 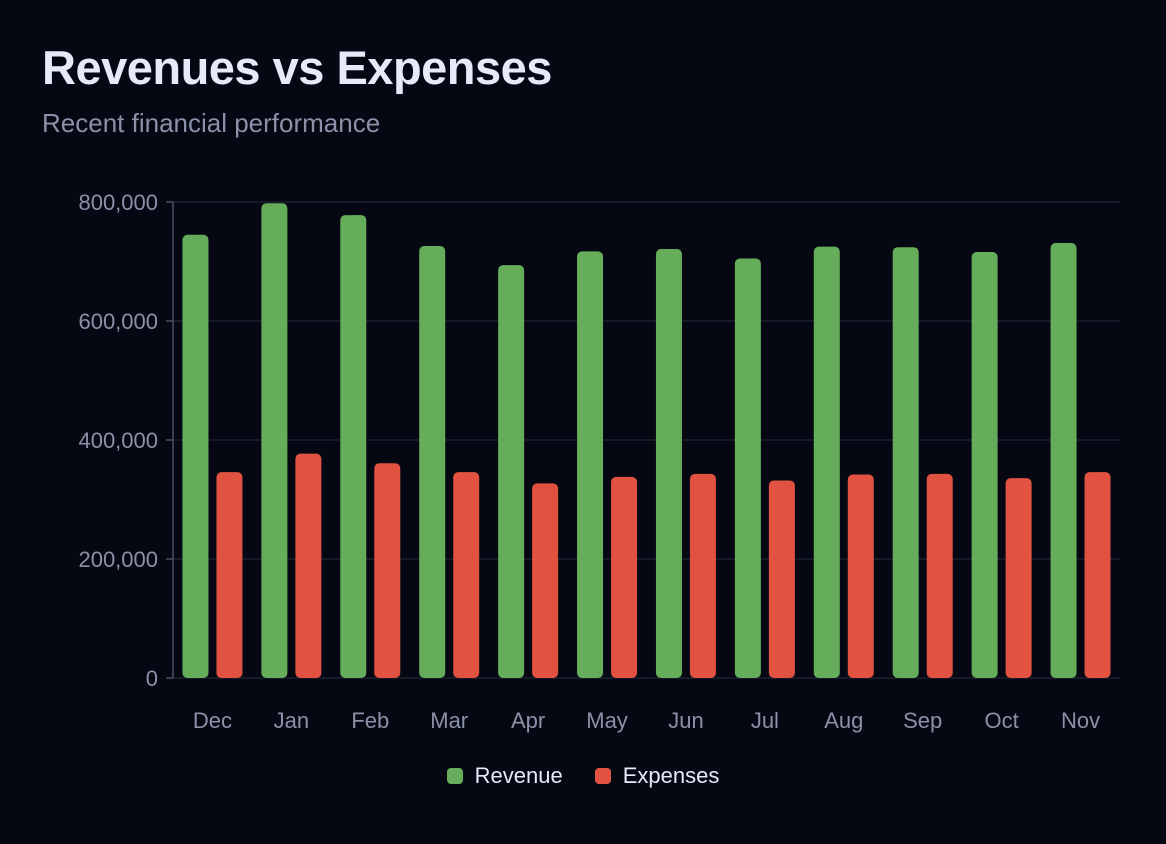 I want to click on legend: Revenue Expenses, so click(x=583, y=776).